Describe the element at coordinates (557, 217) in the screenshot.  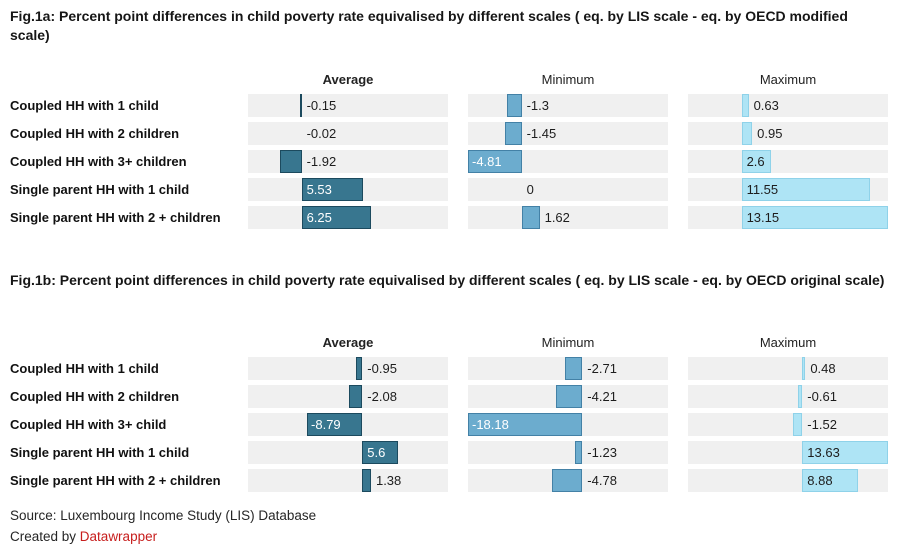
I see `value-label: 1.62` at that location.